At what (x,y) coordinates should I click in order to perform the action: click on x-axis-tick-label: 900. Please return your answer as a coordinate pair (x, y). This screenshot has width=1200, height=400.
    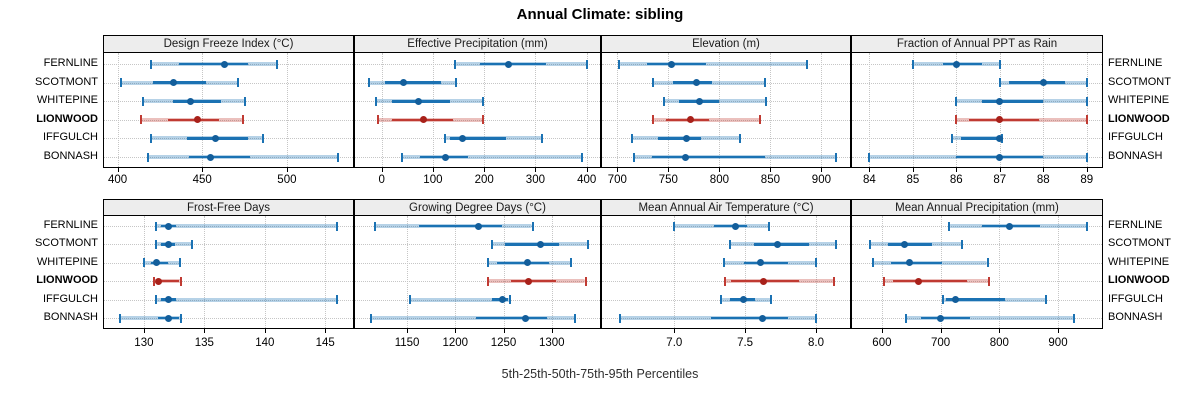
    Looking at the image, I should click on (1058, 343).